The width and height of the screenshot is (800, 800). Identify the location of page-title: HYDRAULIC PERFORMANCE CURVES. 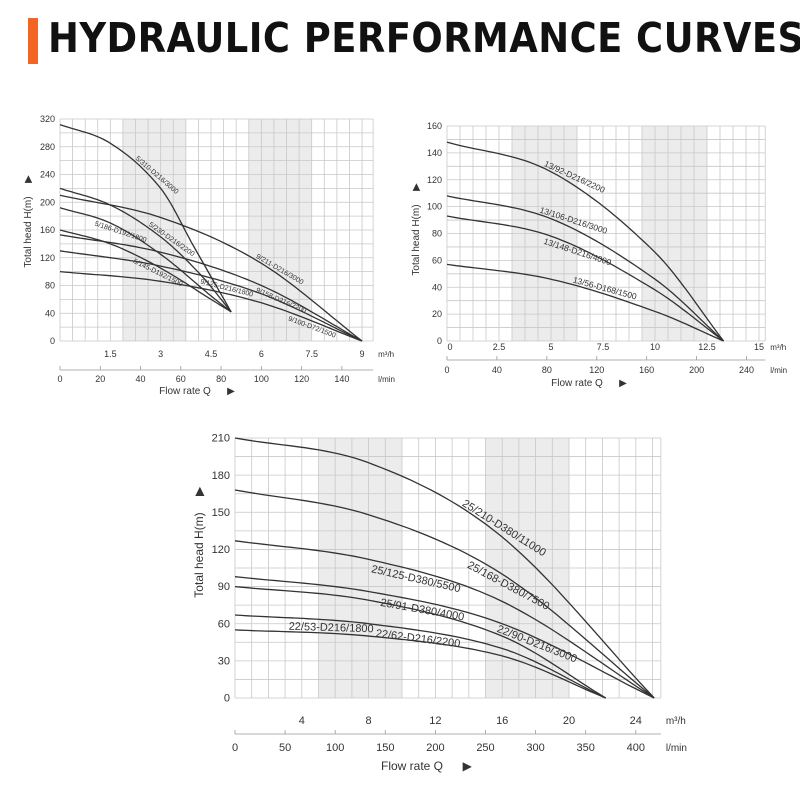
(424, 38).